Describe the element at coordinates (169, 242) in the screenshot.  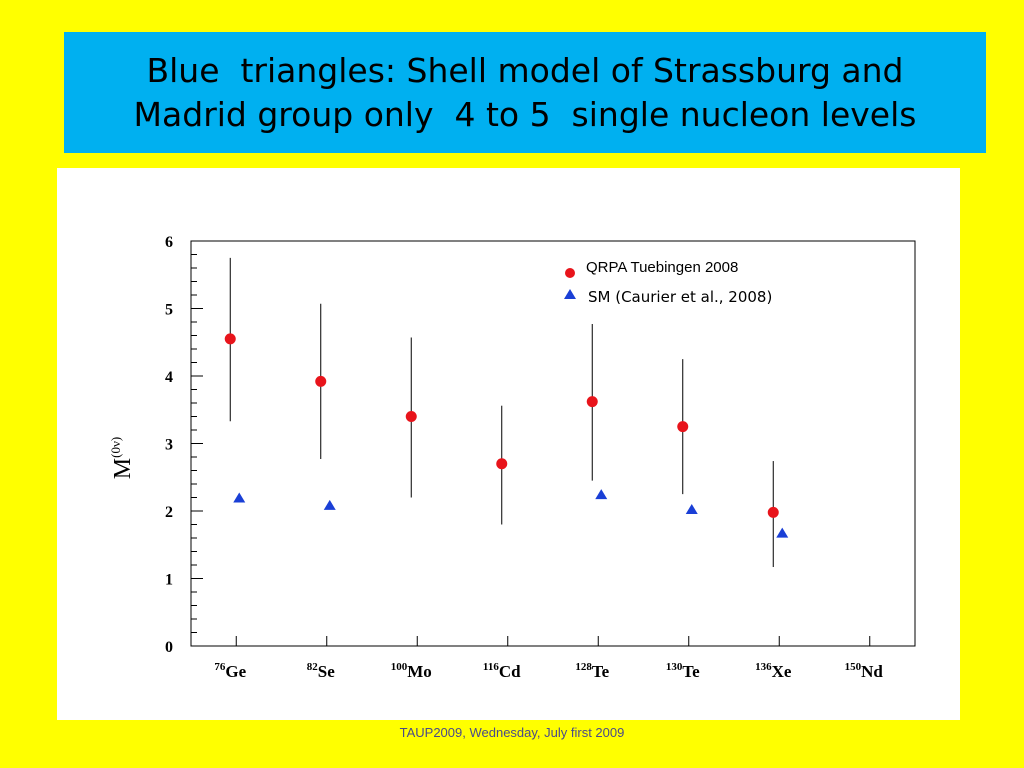
I see `y-tick-label: 6` at that location.